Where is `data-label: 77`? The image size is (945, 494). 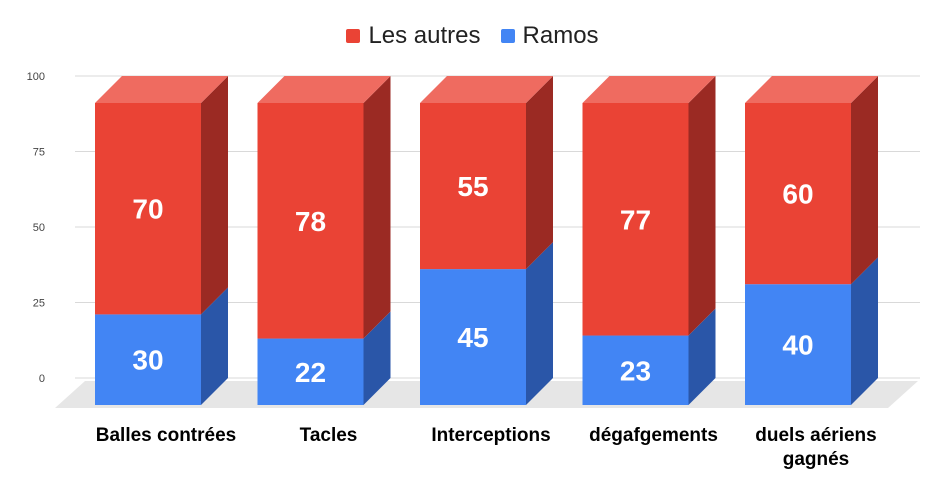
data-label: 77 is located at coordinates (635, 219).